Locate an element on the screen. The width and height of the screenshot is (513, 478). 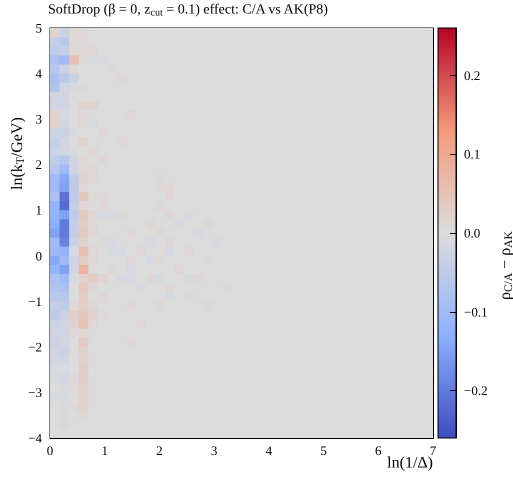
y-tick-label: 0 is located at coordinates (39, 256).